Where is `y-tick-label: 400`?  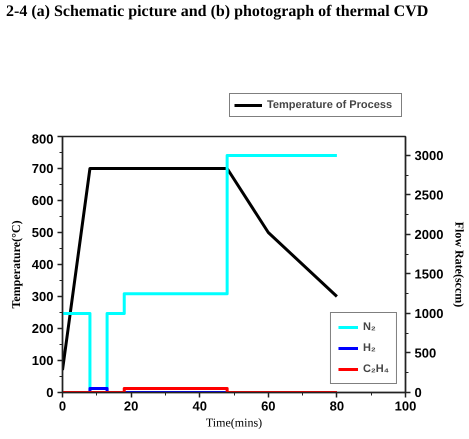 y-tick-label: 400 is located at coordinates (43, 264).